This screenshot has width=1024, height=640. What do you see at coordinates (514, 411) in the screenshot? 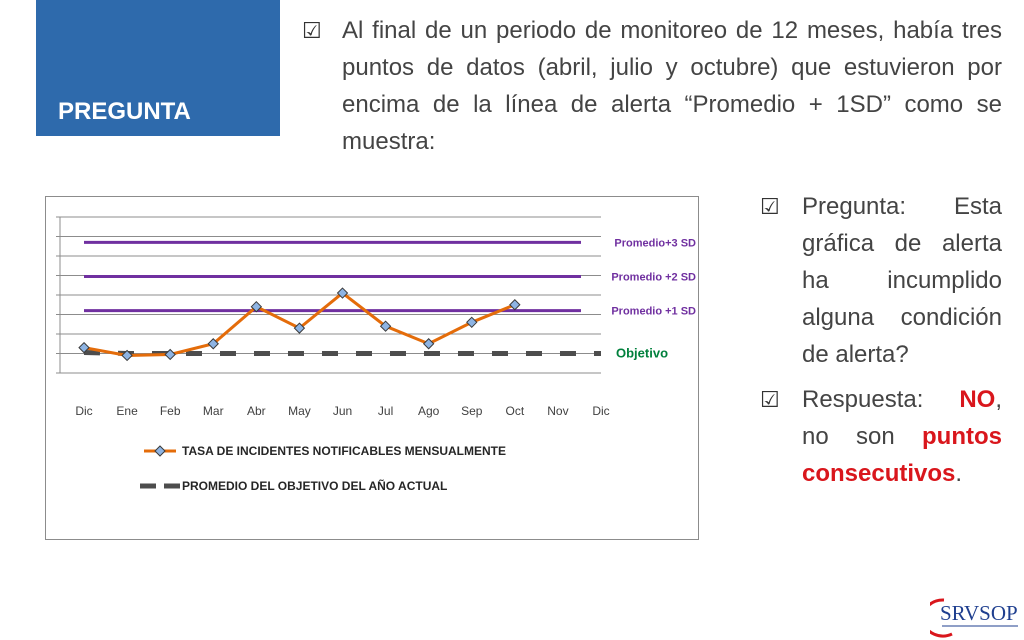
I see `x-tick-label: Oct` at bounding box center [514, 411].